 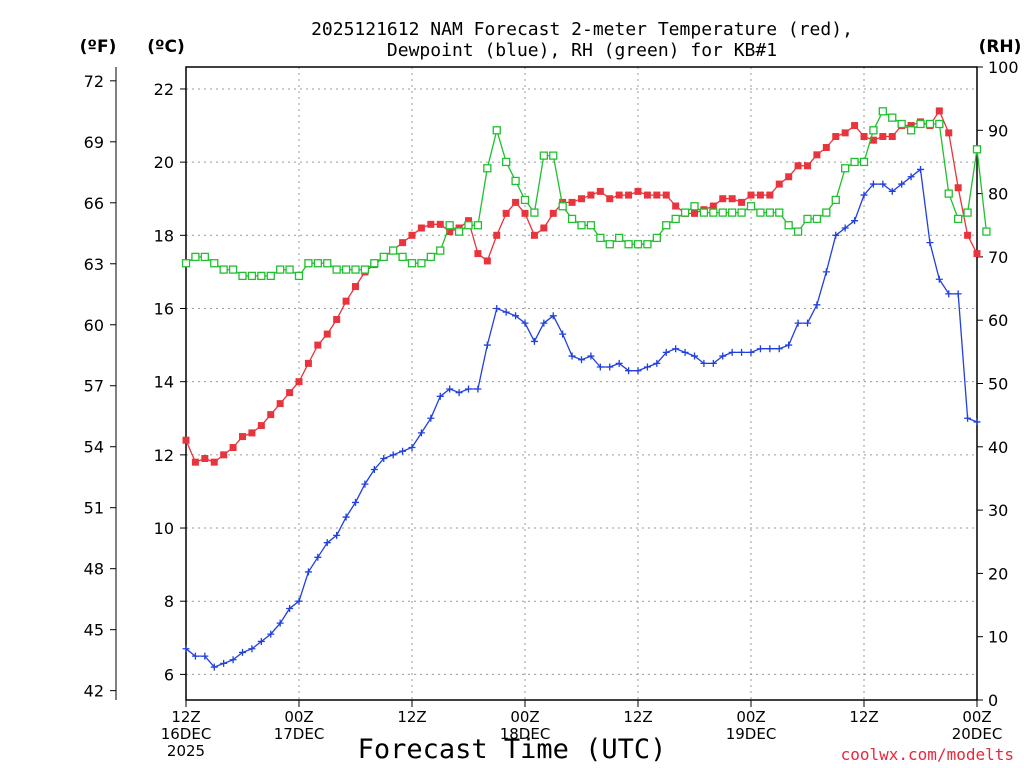 What do you see at coordinates (164, 382) in the screenshot?
I see `celsius-tick-label: 14` at bounding box center [164, 382].